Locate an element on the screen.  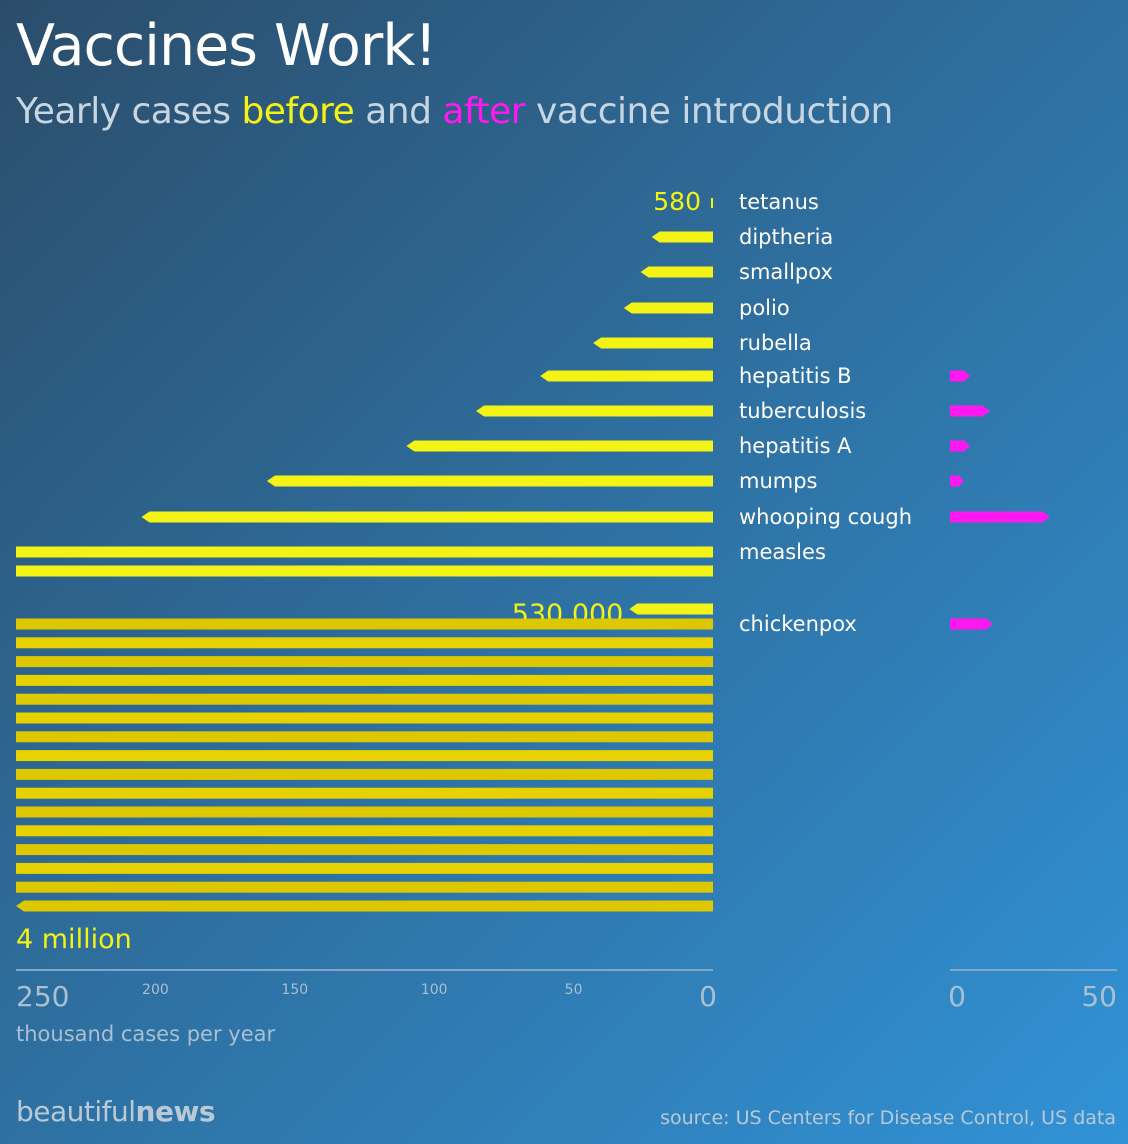
data-label-tetanus: 580 is located at coordinates (677, 201).